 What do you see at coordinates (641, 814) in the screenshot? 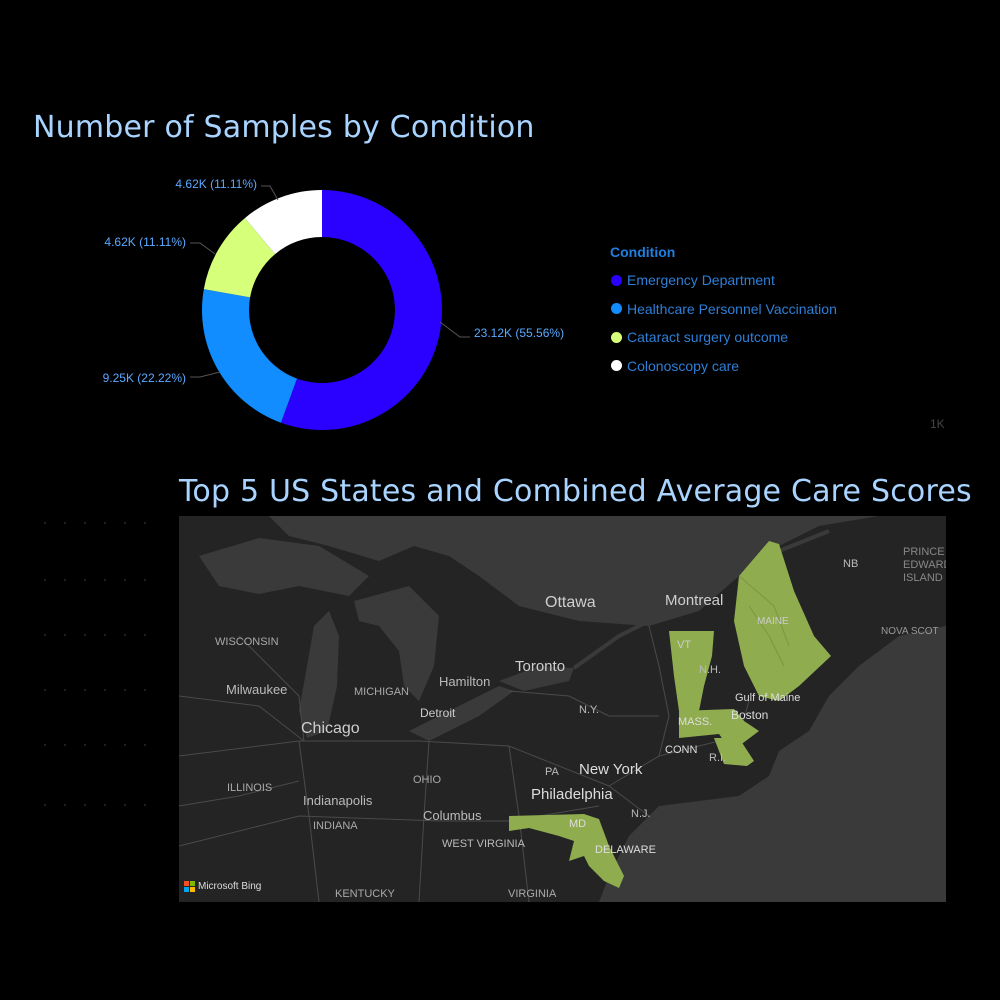
I see `map-place-label: N.J.` at bounding box center [641, 814].